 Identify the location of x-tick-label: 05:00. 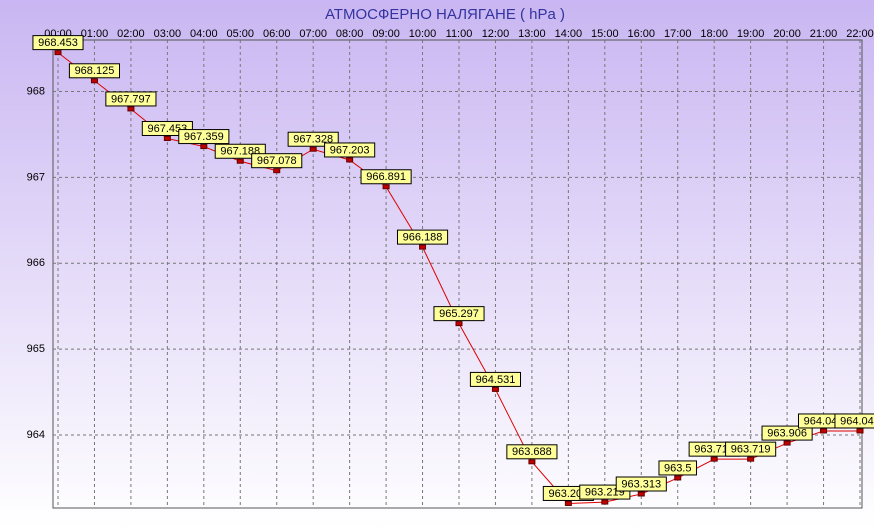
(241, 34).